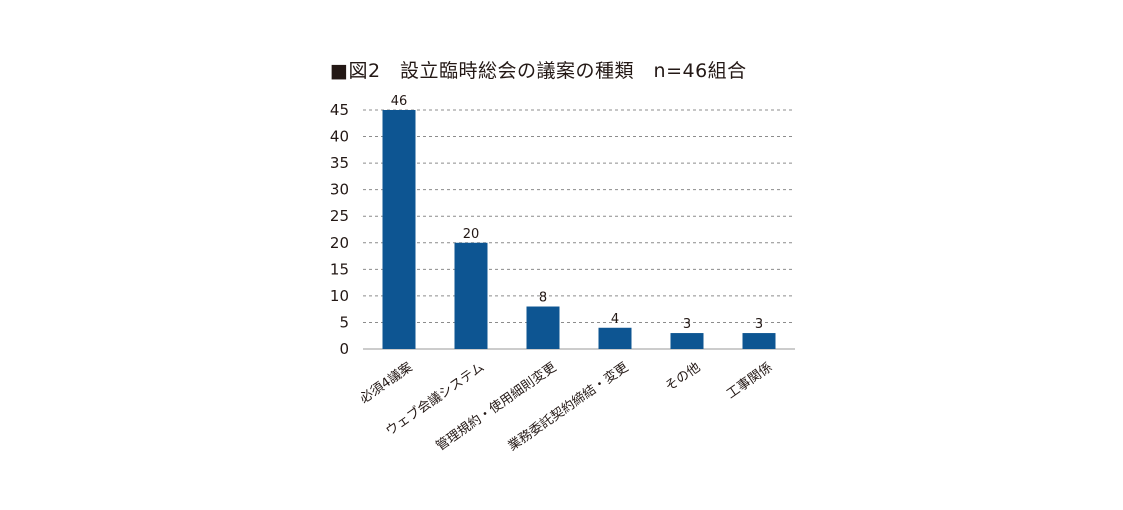  What do you see at coordinates (344, 322) in the screenshot?
I see `y-tick-label: 5` at bounding box center [344, 322].